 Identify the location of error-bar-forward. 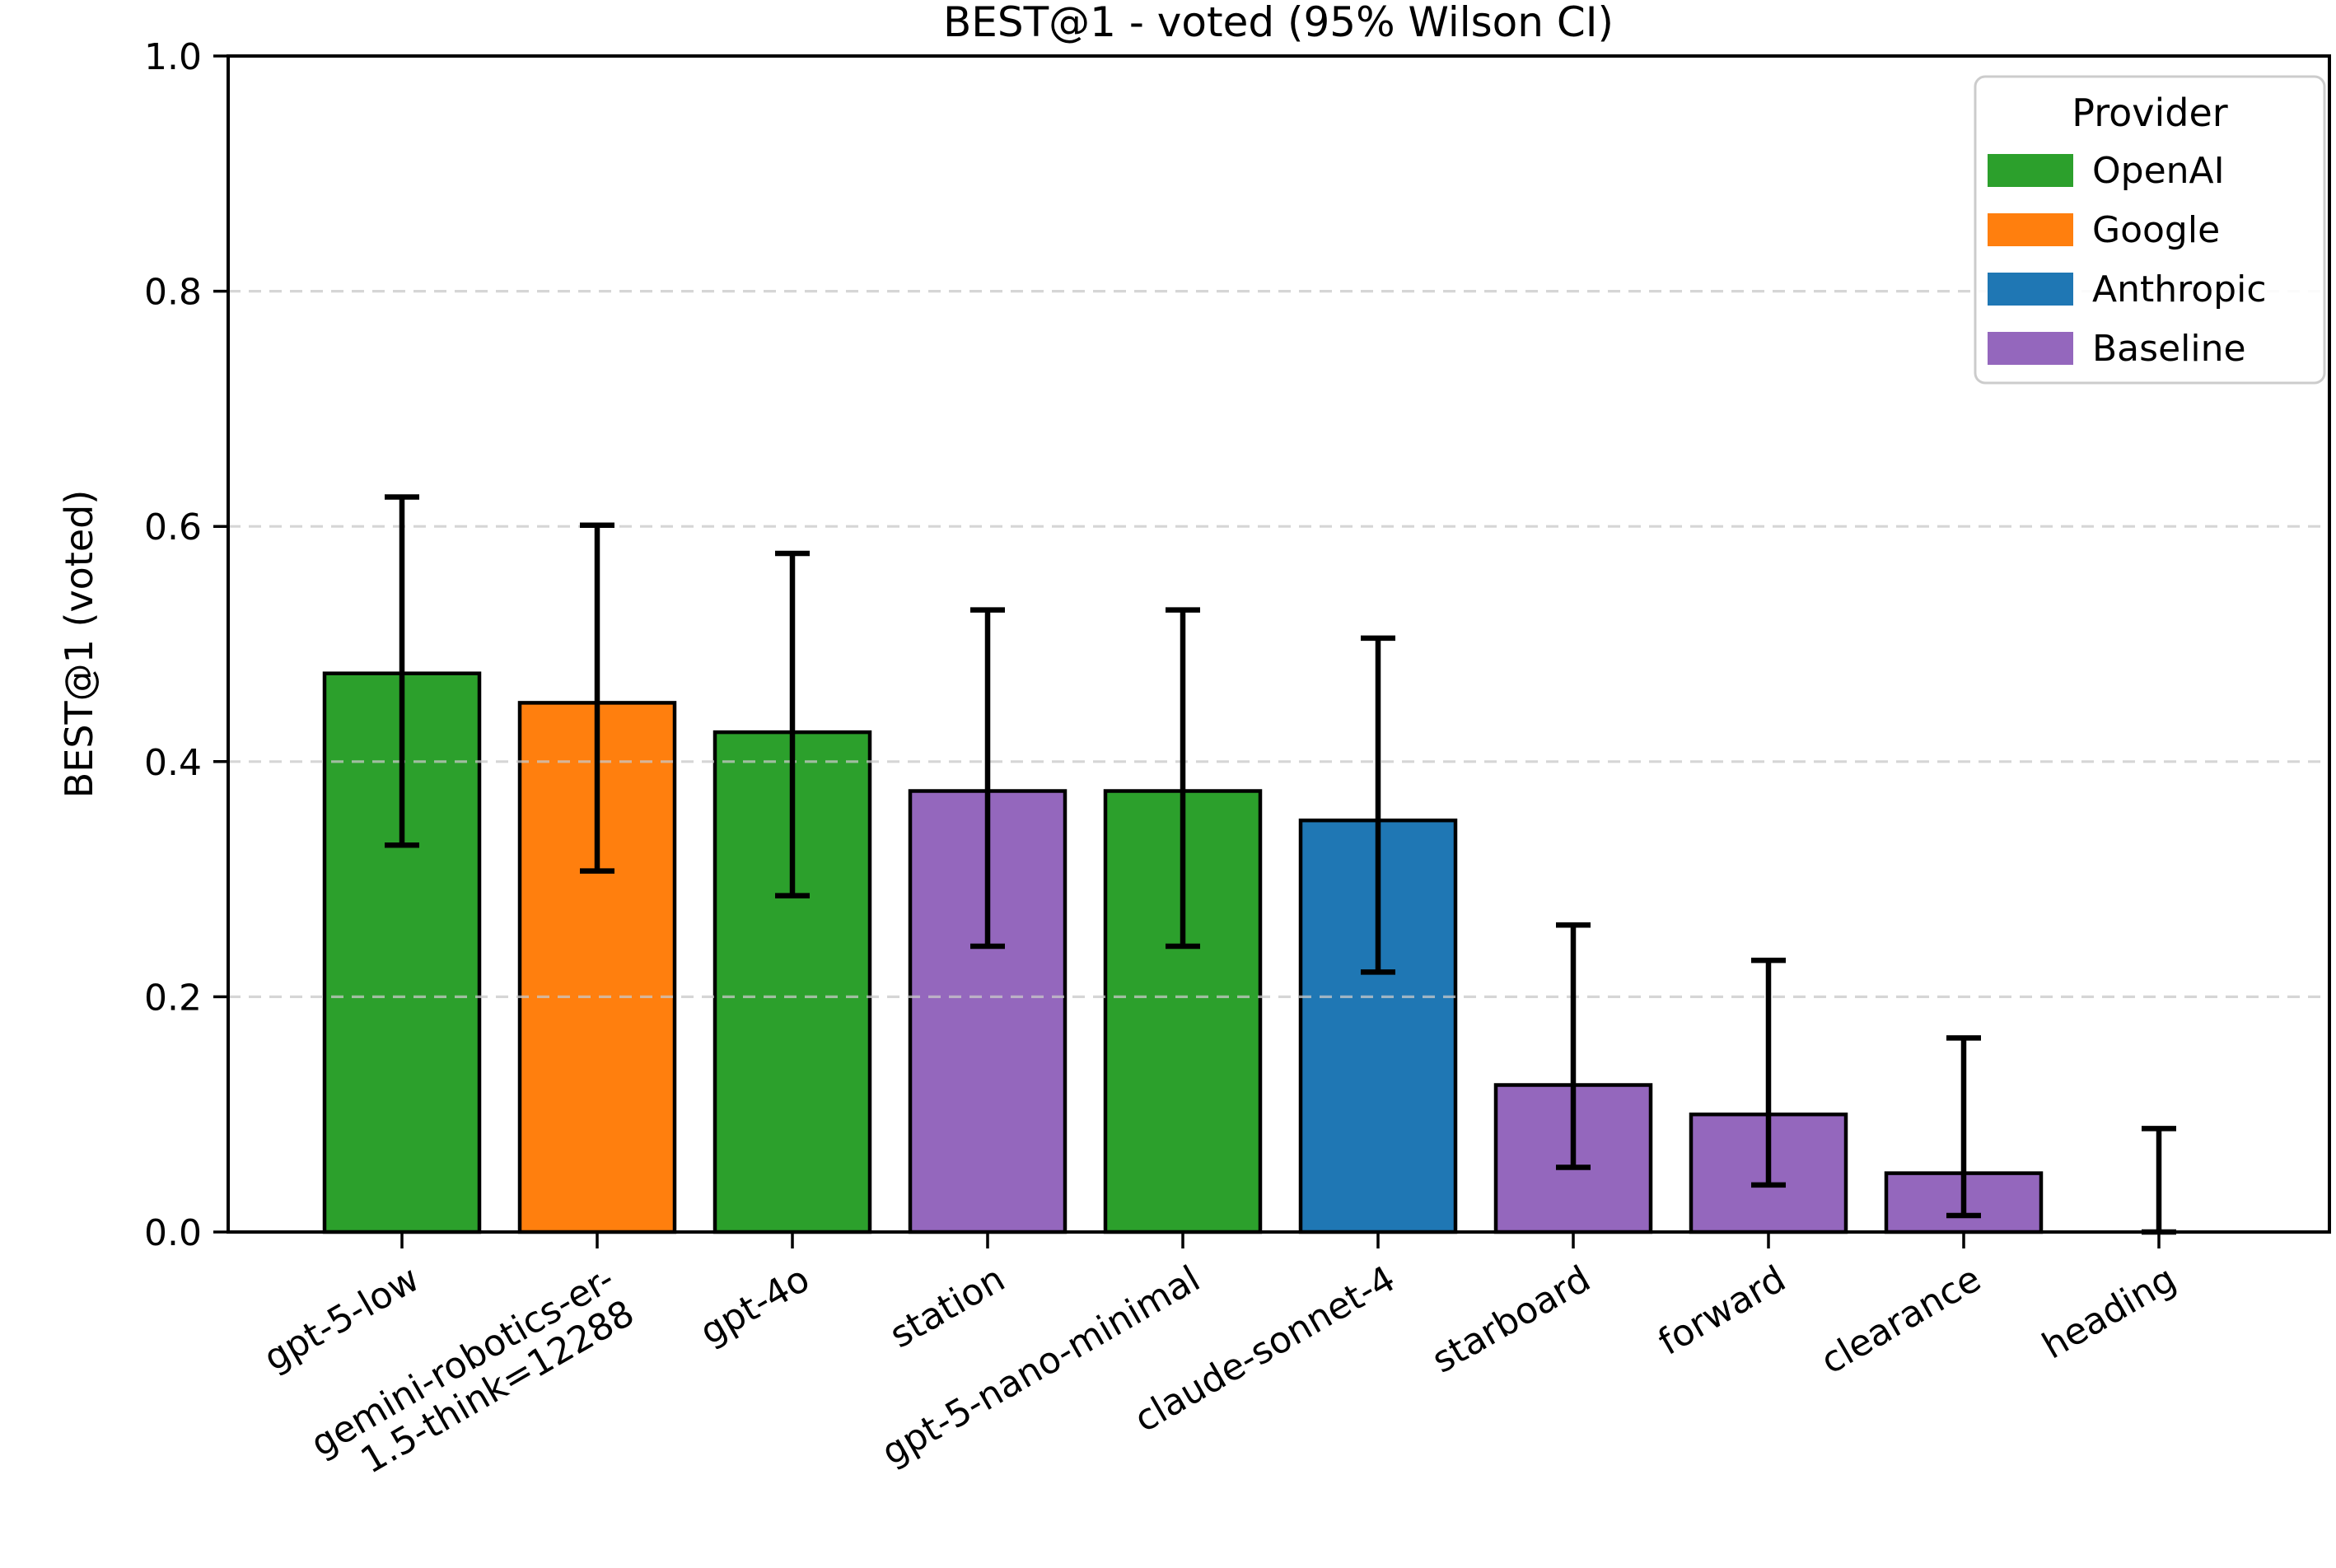
(1768, 1072).